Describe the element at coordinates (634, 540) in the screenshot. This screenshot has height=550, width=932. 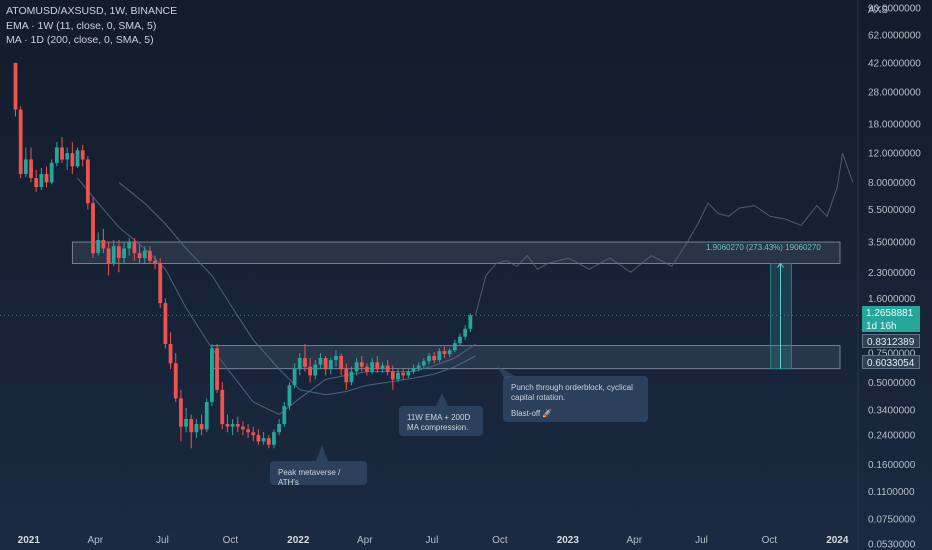
I see `x-tick-label-9: Apr` at that location.